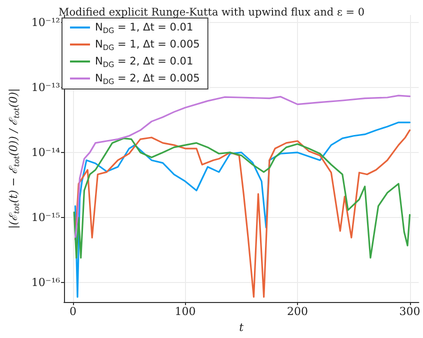 The image size is (423, 338). Describe the element at coordinates (409, 311) in the screenshot. I see `x-tick-label: 300` at that location.